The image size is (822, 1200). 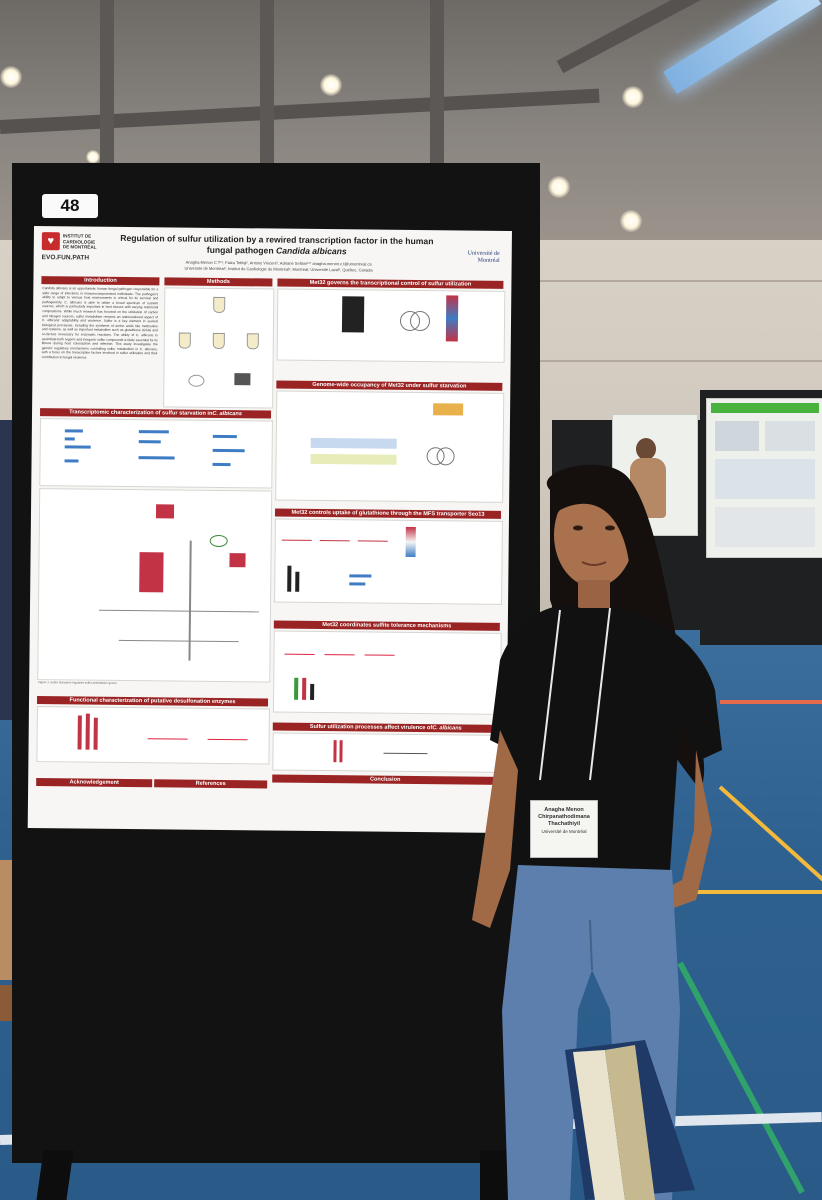 What do you see at coordinates (65, 258) in the screenshot?
I see `evofunpath-logo: EVO.FUN.PATH` at bounding box center [65, 258].